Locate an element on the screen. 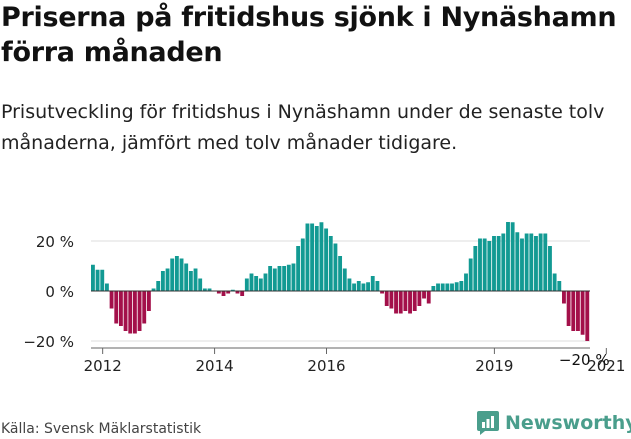 The image size is (631, 439). brand-name: Newsworthy is located at coordinates (568, 423).